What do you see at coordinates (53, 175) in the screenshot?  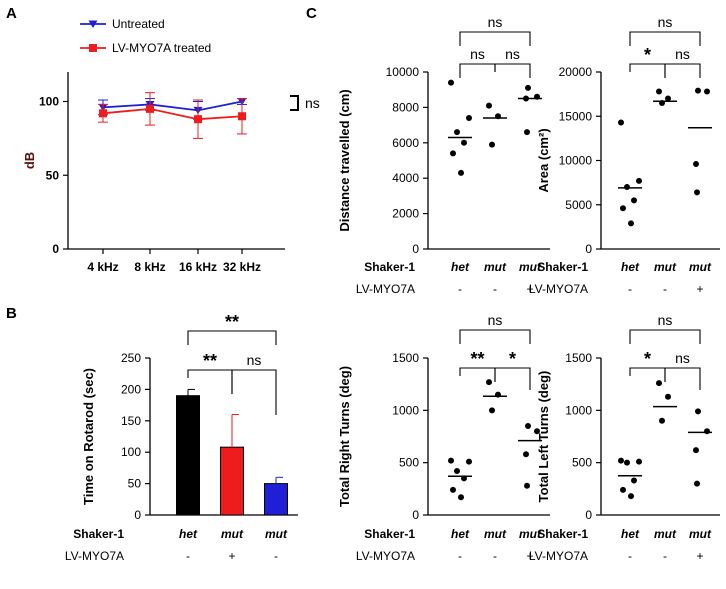 I see `y-tick-label: 50` at bounding box center [53, 175].